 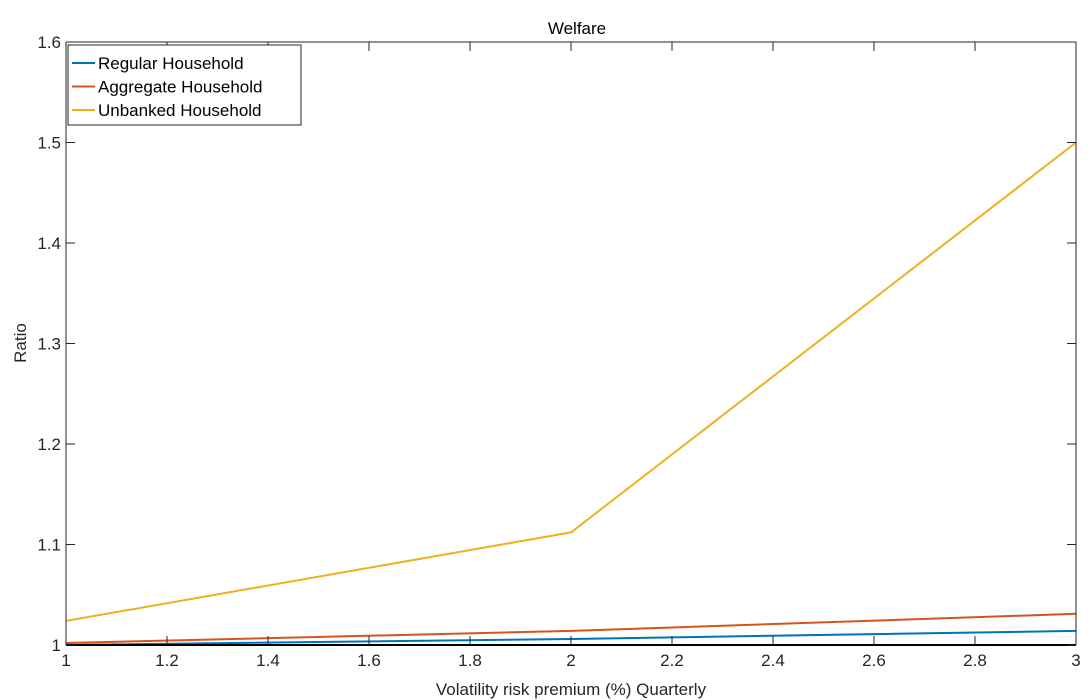 What do you see at coordinates (49, 444) in the screenshot?
I see `y-tick-label: 1.2` at bounding box center [49, 444].